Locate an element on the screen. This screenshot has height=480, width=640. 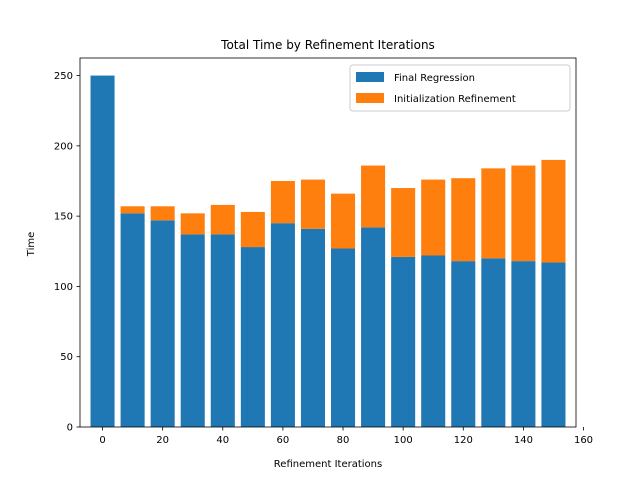
x-tick-label-160: 160 is located at coordinates (583, 440).